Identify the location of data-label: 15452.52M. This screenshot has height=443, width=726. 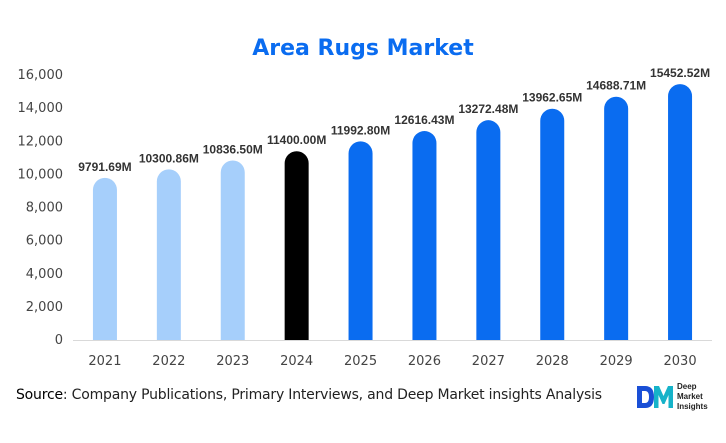
(680, 73).